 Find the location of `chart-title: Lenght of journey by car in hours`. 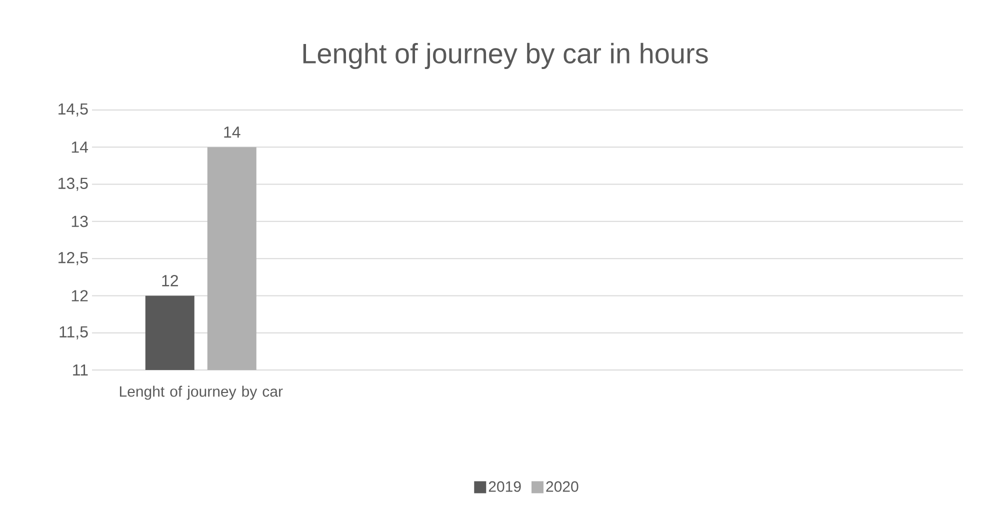

chart-title: Lenght of journey by car in hours is located at coordinates (505, 56).